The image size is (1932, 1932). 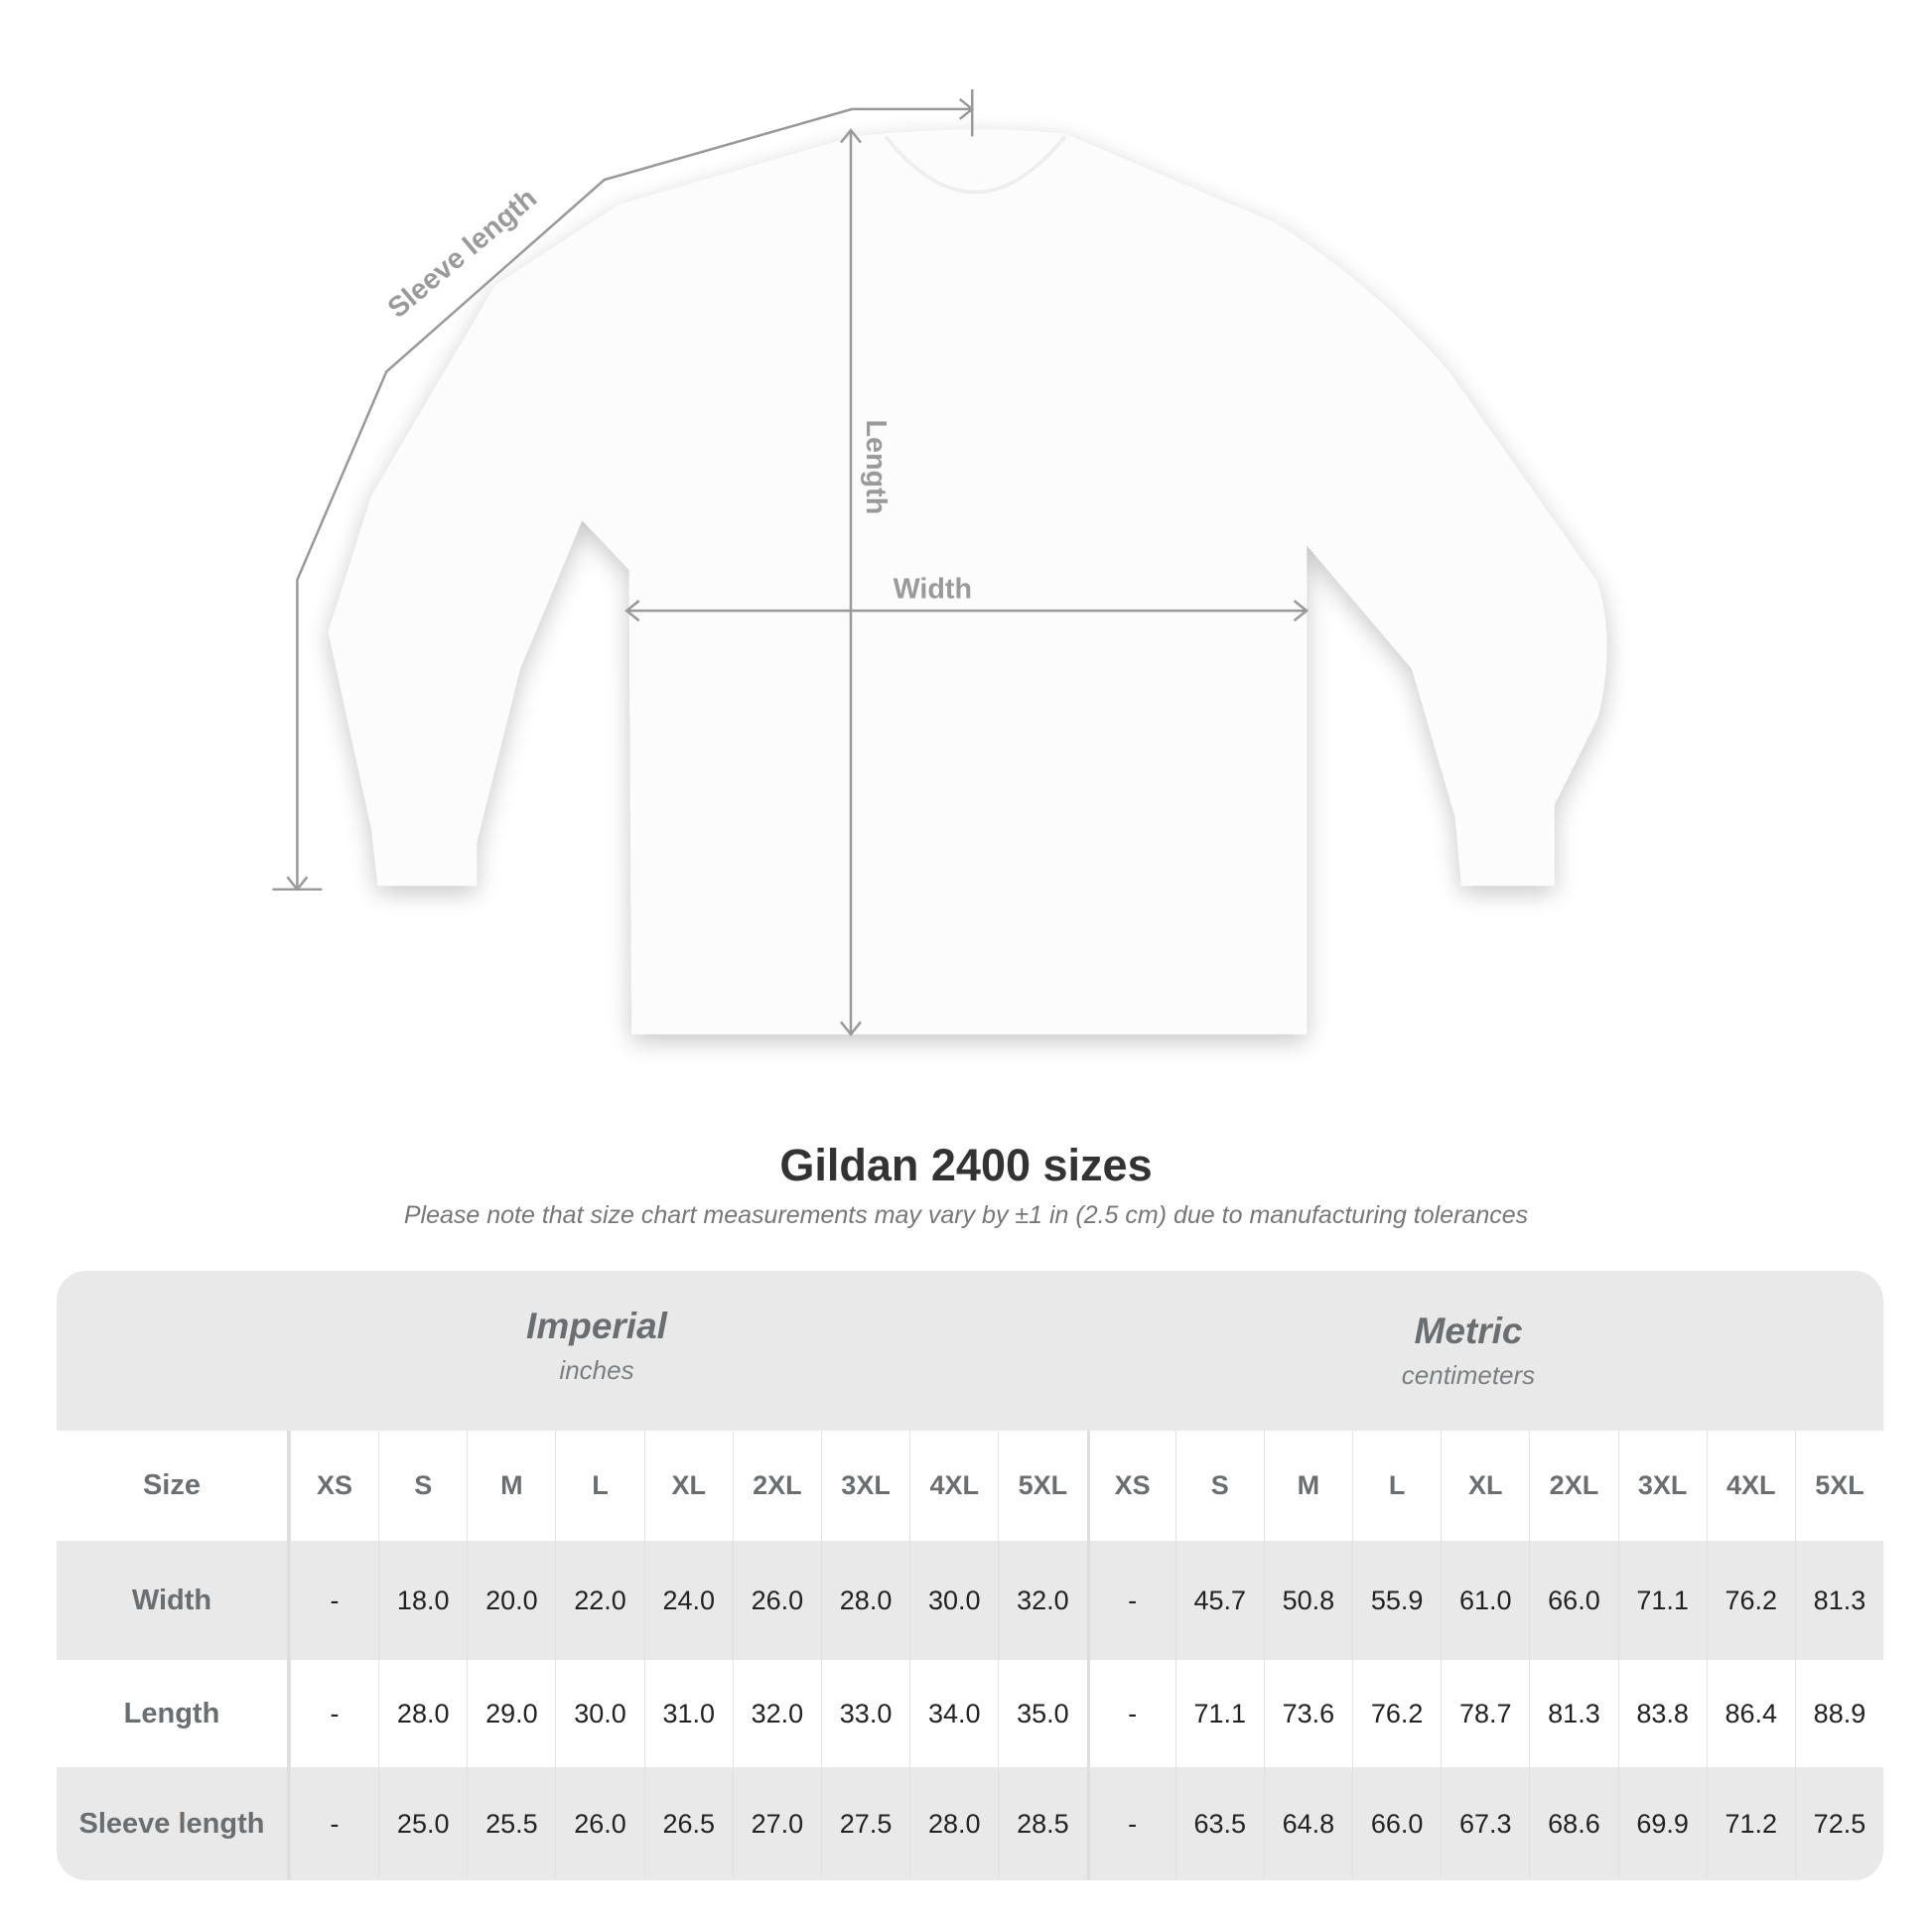 What do you see at coordinates (865, 1823) in the screenshot?
I see `imperial-value-cell: 27.5` at bounding box center [865, 1823].